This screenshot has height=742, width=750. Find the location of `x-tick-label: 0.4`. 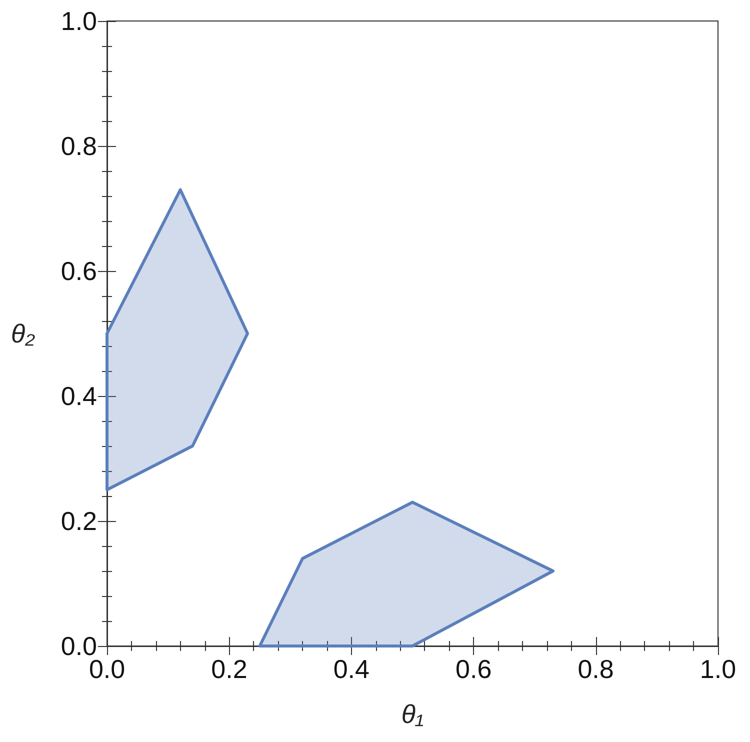

x-tick-label: 0.4 is located at coordinates (351, 669).